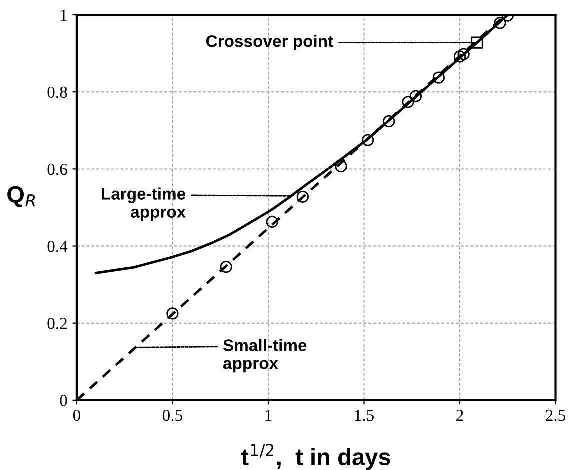 Image resolution: width=570 pixels, height=470 pixels. Describe the element at coordinates (315, 457) in the screenshot. I see `x-axis-title: t$^{1/2}$, t in days` at that location.